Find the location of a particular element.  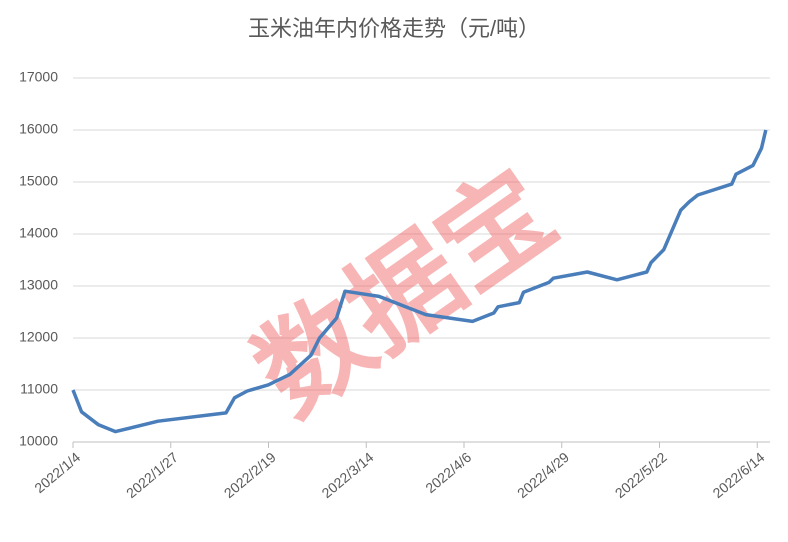

y-tick-label: 10000 is located at coordinates (38, 441).